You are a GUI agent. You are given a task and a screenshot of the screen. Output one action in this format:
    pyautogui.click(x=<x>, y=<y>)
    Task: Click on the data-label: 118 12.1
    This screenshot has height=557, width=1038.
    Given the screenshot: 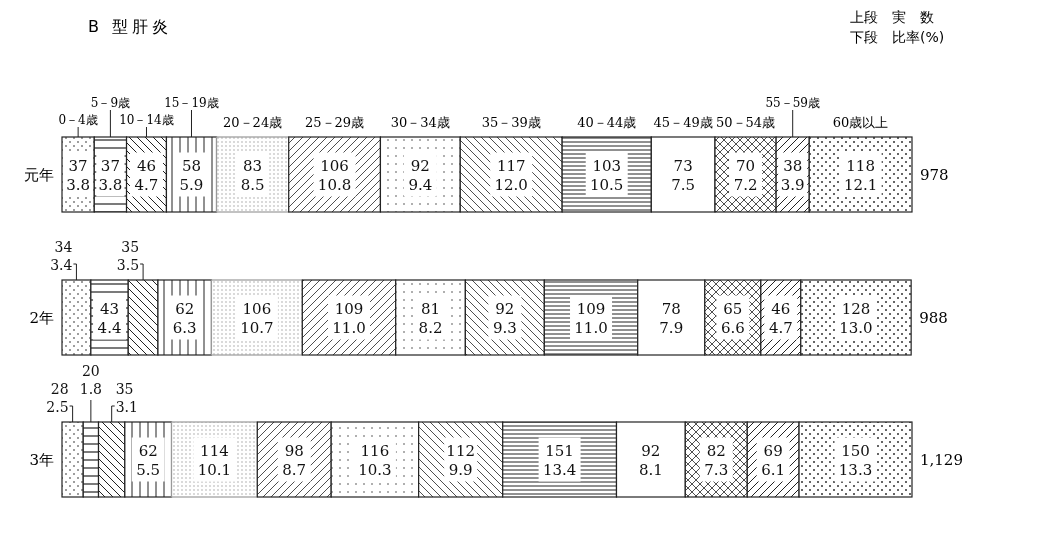 What is the action you would take?
    pyautogui.click(x=860, y=175)
    